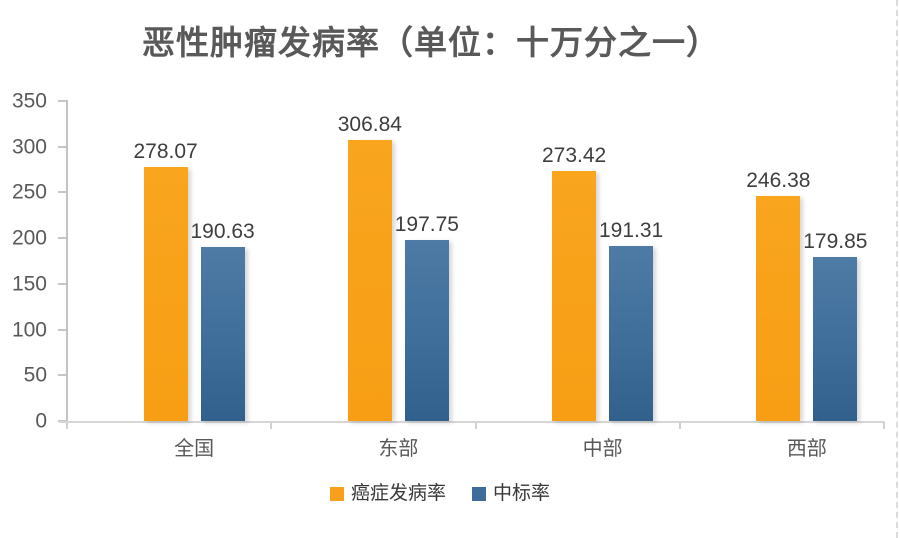  I want to click on bar-cancer-incidence: 246.38, so click(778, 295).